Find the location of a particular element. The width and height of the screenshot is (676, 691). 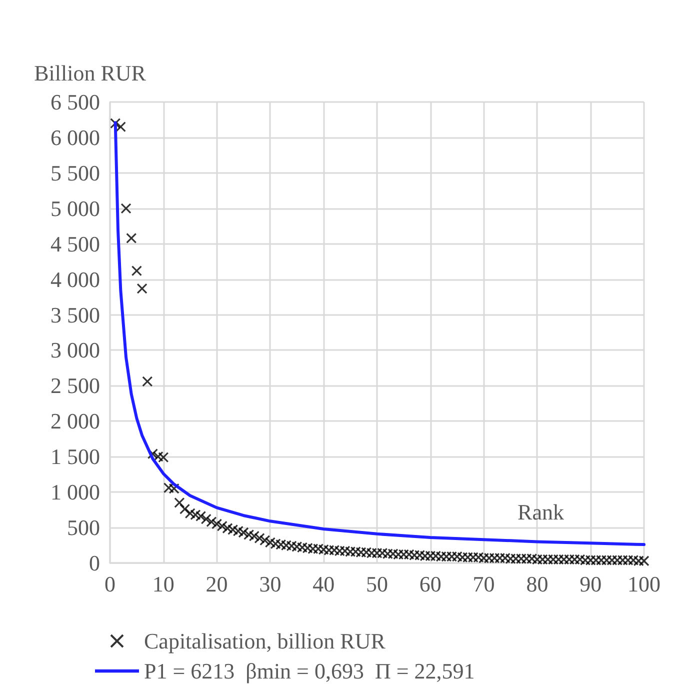

y-tick-label: 5 500 is located at coordinates (75, 173).